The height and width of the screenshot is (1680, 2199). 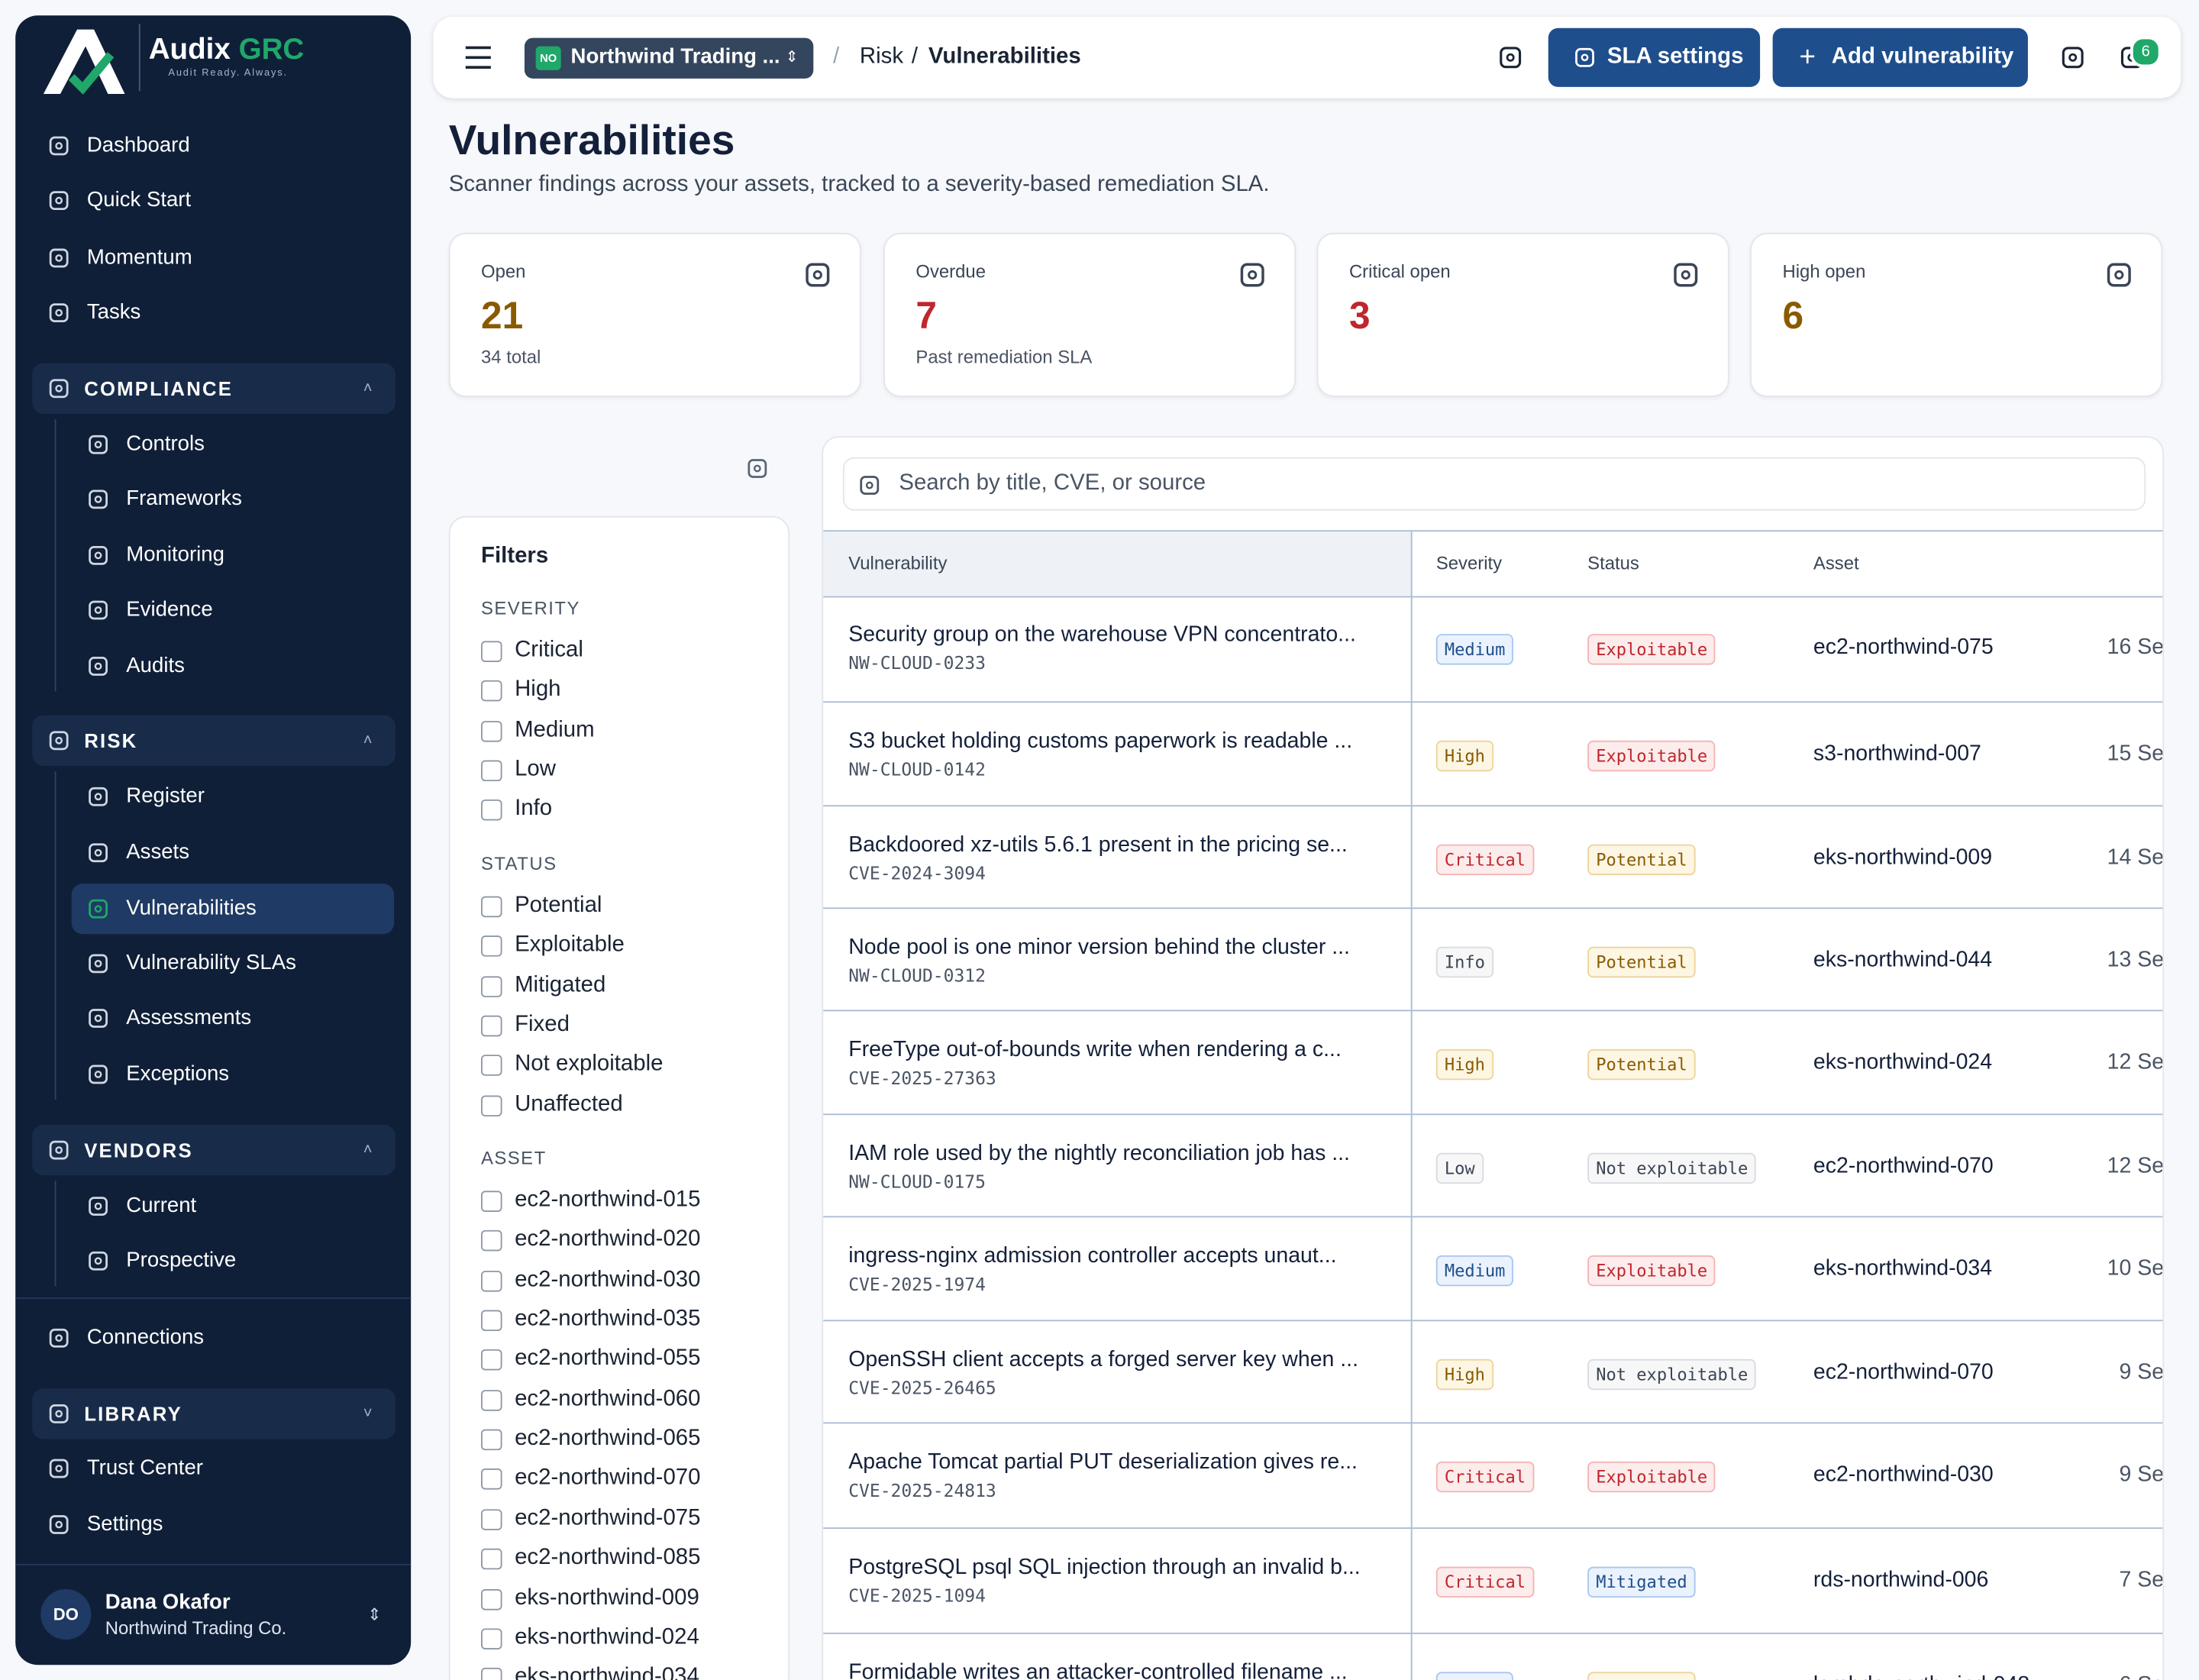 I want to click on filter-option: Medium, so click(x=555, y=729).